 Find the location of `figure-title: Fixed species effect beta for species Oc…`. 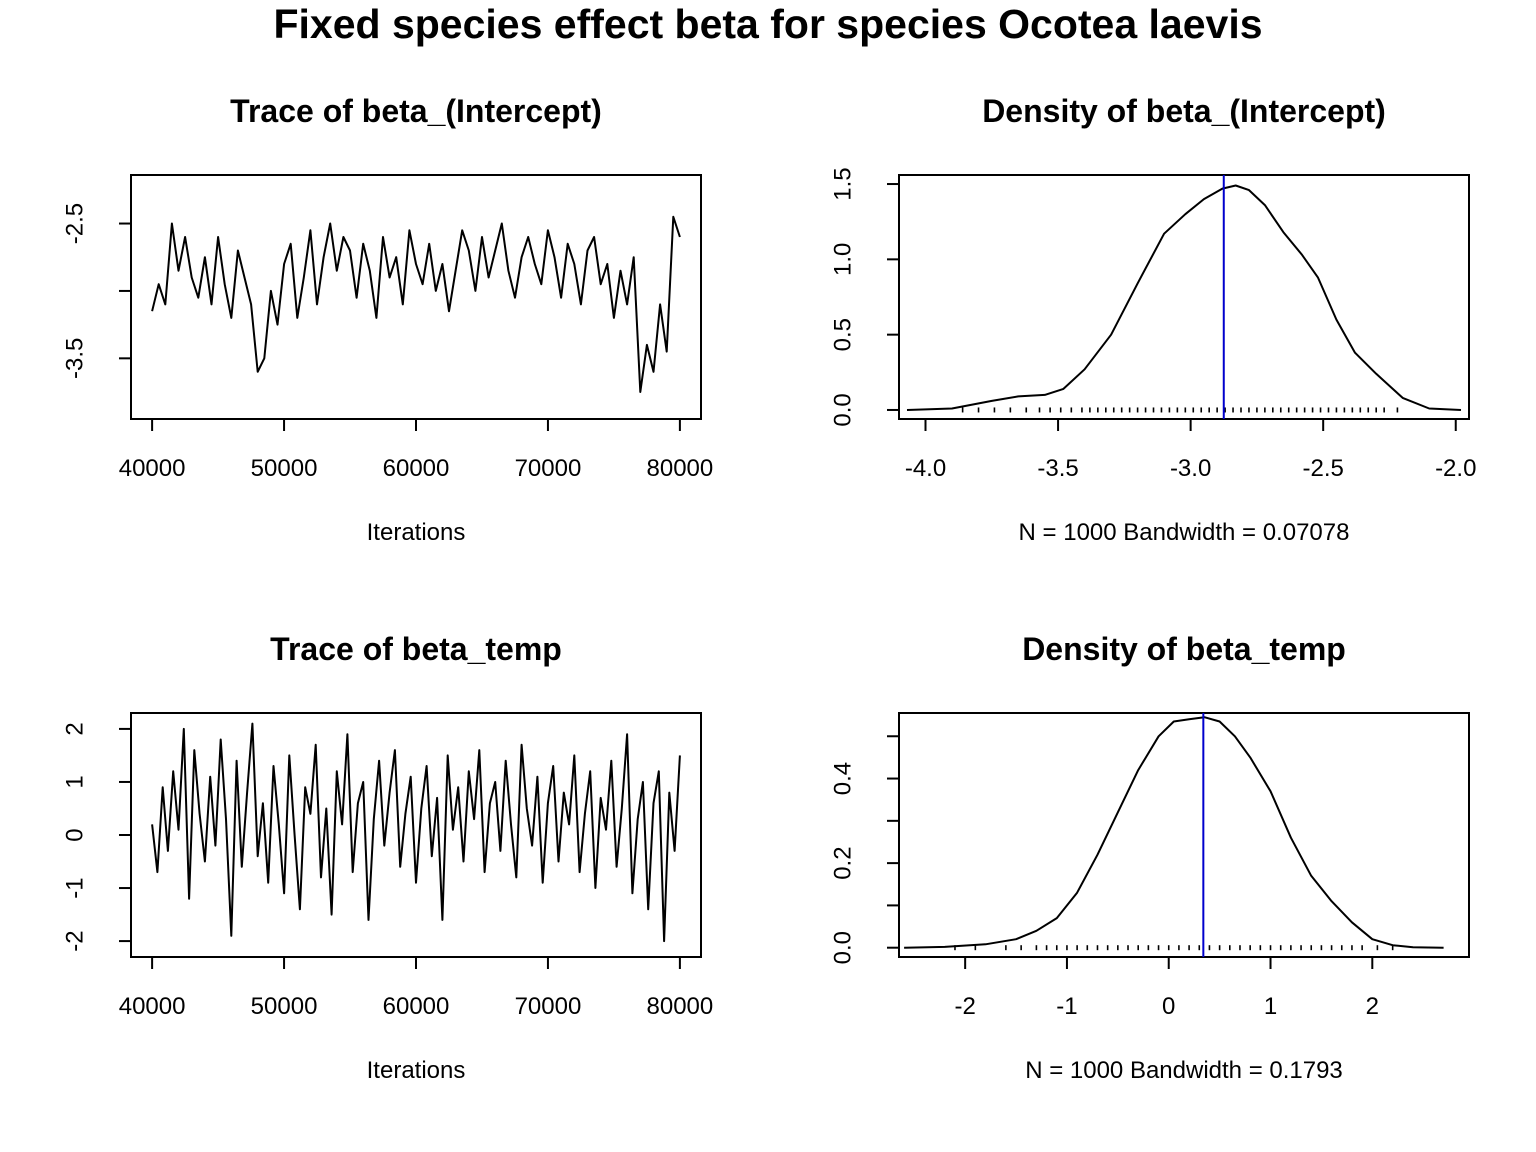

figure-title: Fixed species effect beta for species Oc… is located at coordinates (767, 24).